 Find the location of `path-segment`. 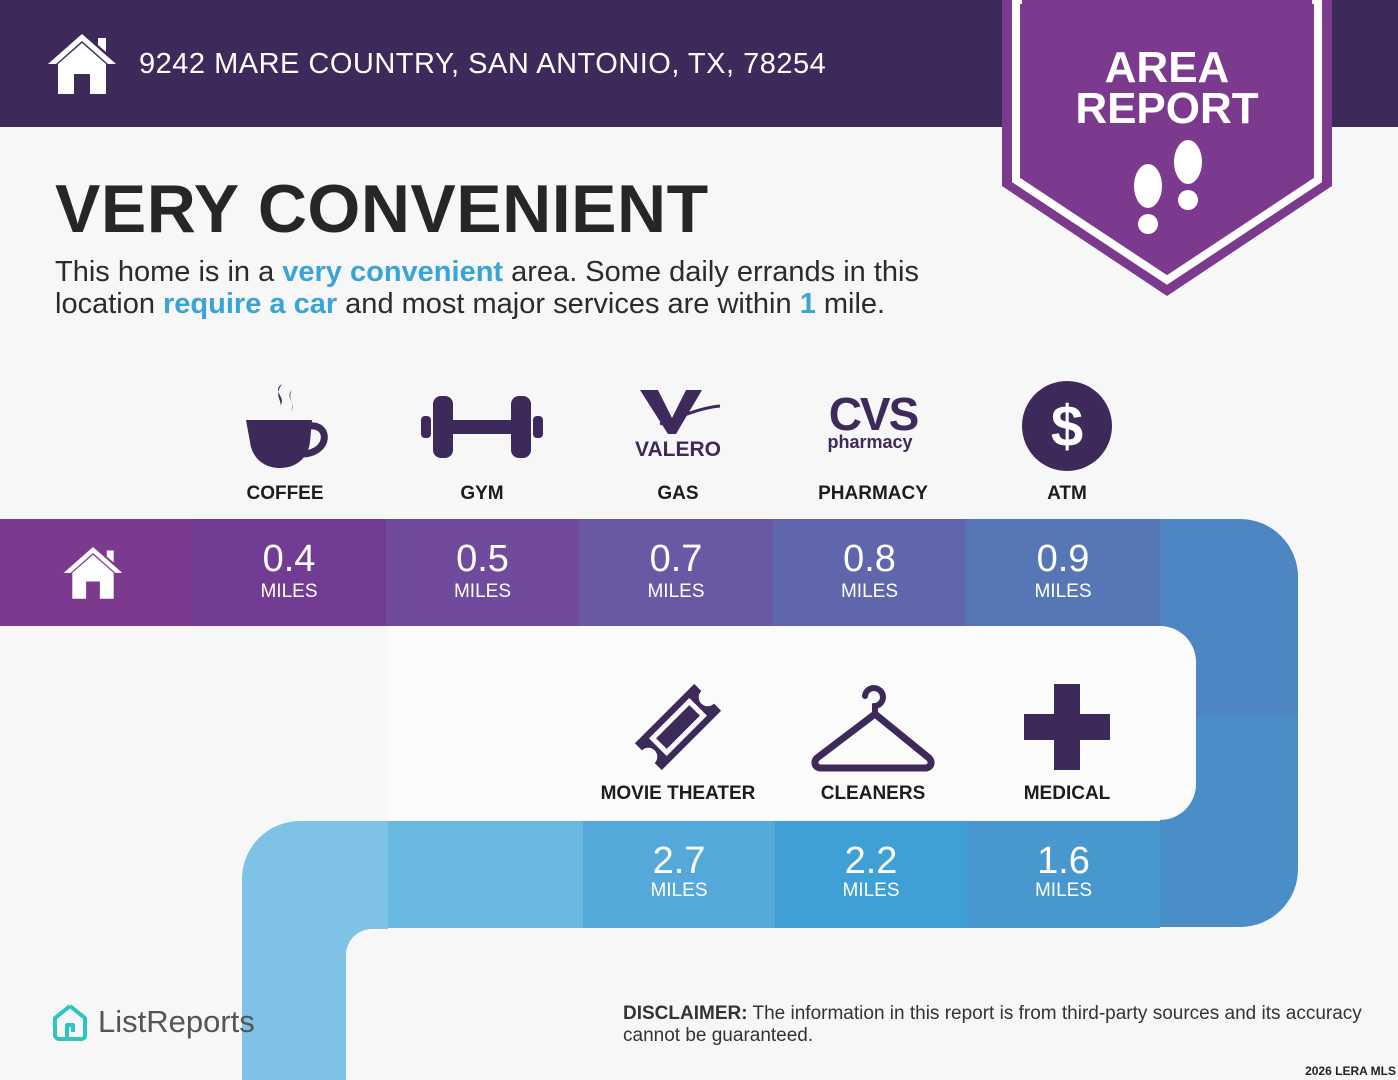

path-segment is located at coordinates (485, 874).